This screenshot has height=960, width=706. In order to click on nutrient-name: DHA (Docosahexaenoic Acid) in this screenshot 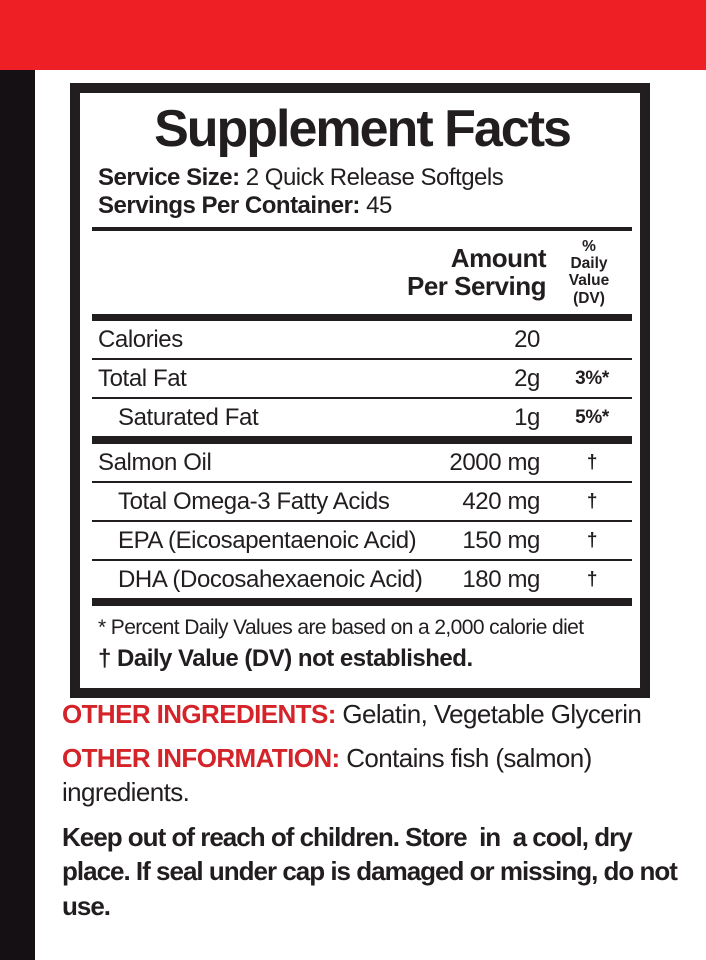, I will do `click(270, 579)`.